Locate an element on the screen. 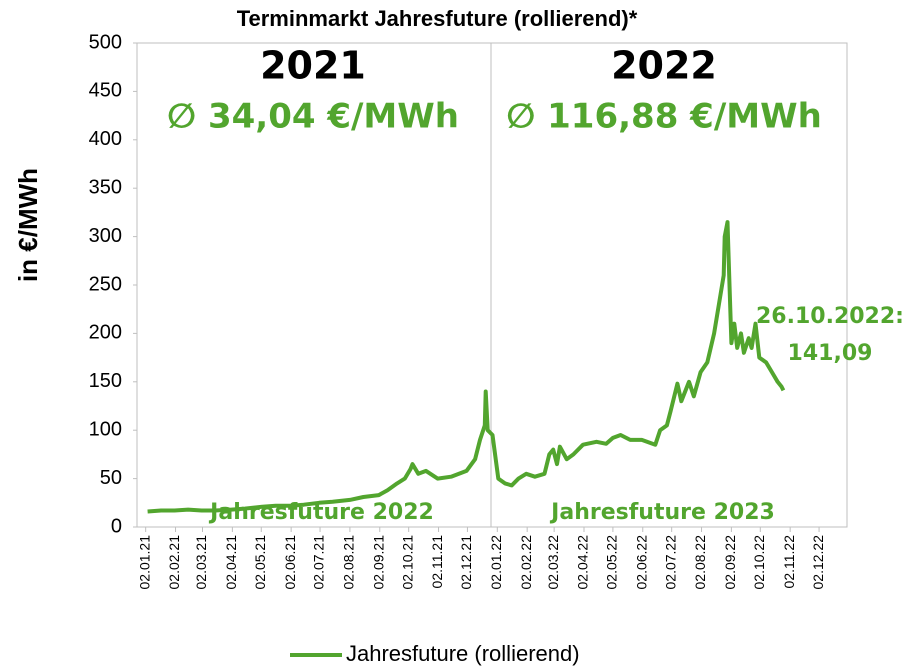  y-axis-label: in €/MWh is located at coordinates (28, 225).